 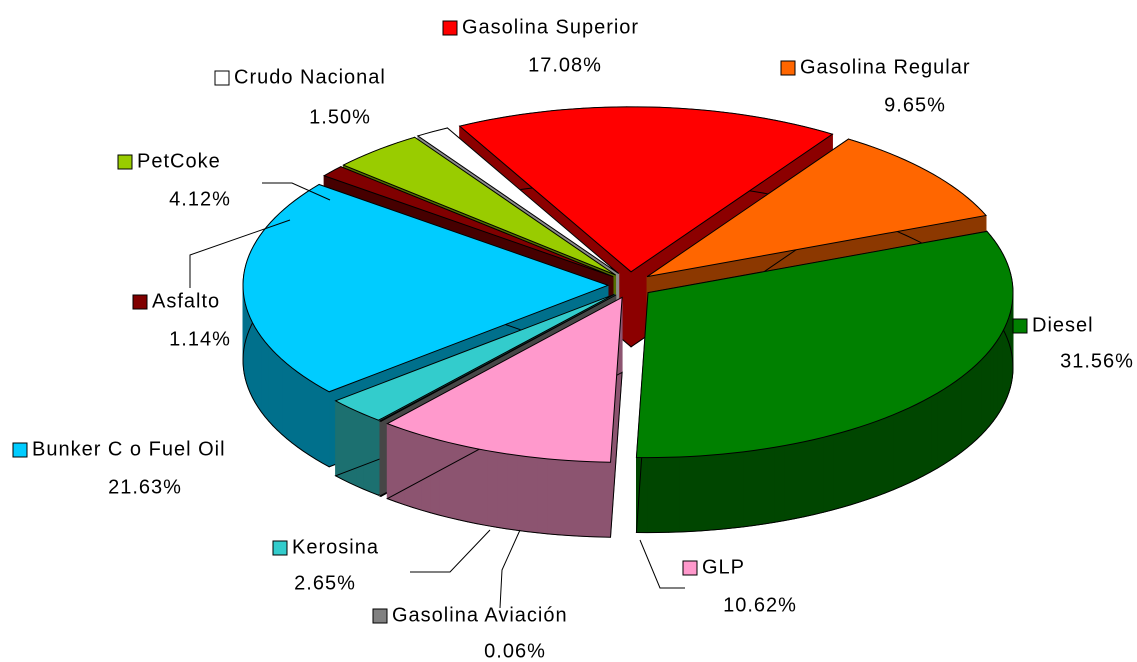 I want to click on slice-label: Gasolina Superior, so click(x=550, y=27).